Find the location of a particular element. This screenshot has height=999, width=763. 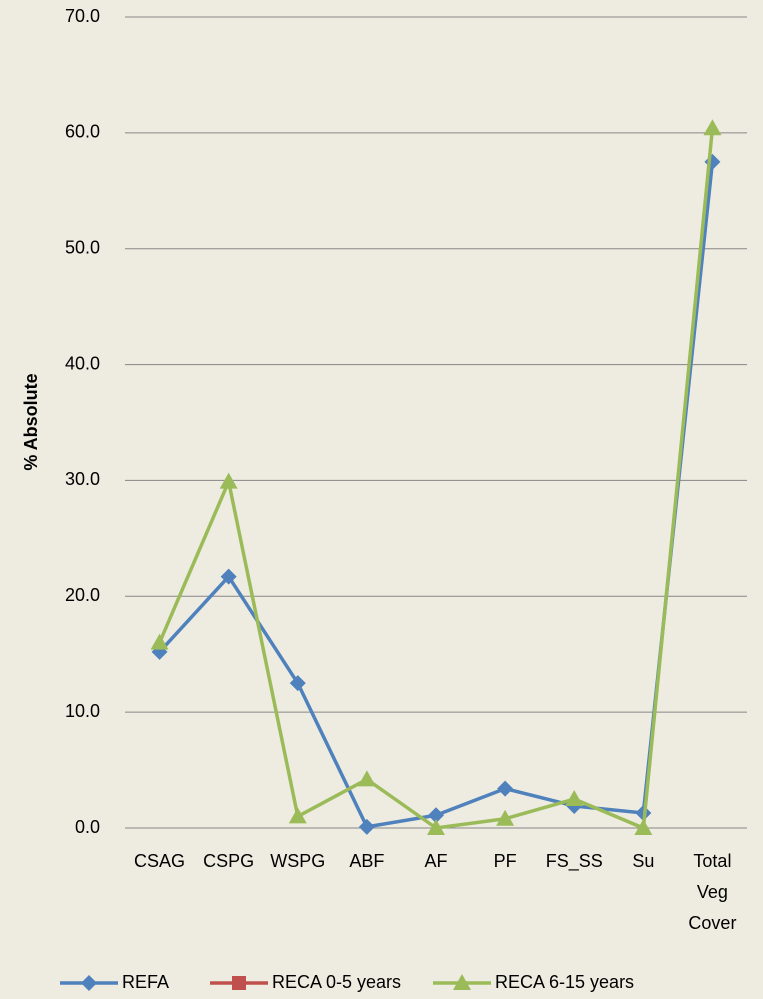

y-tick-label: 50.0 is located at coordinates (82, 247).